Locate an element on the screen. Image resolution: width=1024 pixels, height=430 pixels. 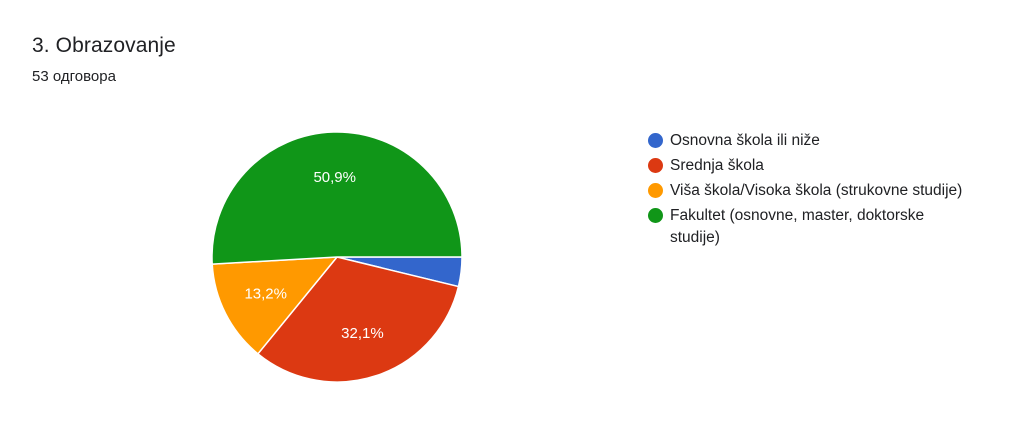
slice-label: 13,2% is located at coordinates (265, 293).